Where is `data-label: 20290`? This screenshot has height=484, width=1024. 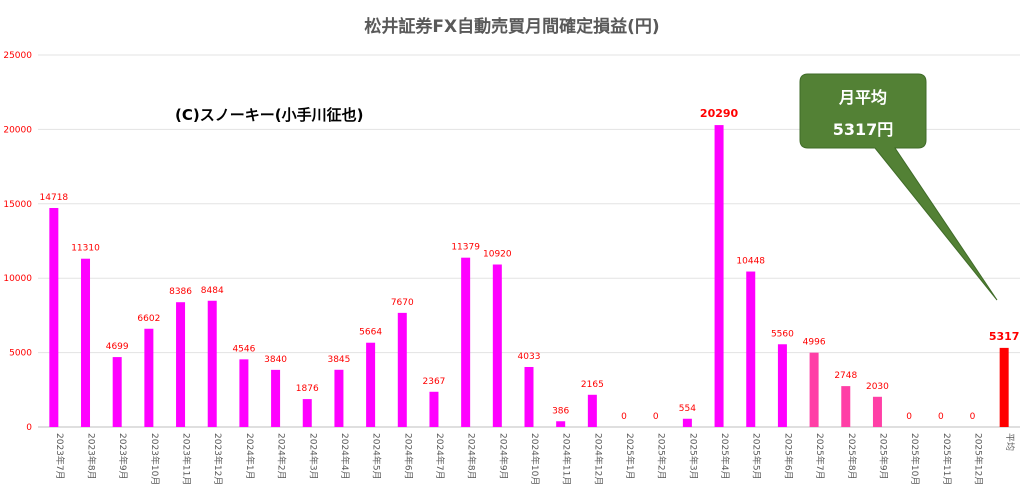
data-label: 20290 is located at coordinates (719, 113).